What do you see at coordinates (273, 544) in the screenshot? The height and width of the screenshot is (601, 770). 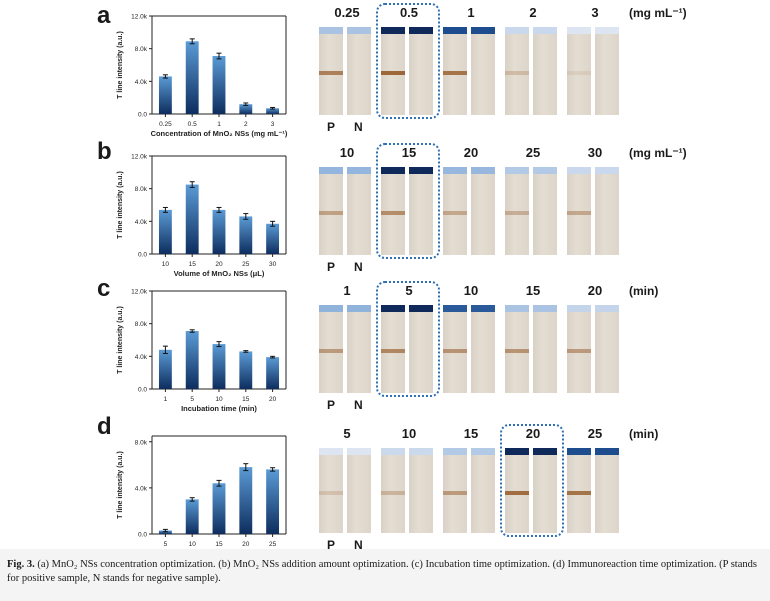 I see `x-tick-label: 25` at bounding box center [273, 544].